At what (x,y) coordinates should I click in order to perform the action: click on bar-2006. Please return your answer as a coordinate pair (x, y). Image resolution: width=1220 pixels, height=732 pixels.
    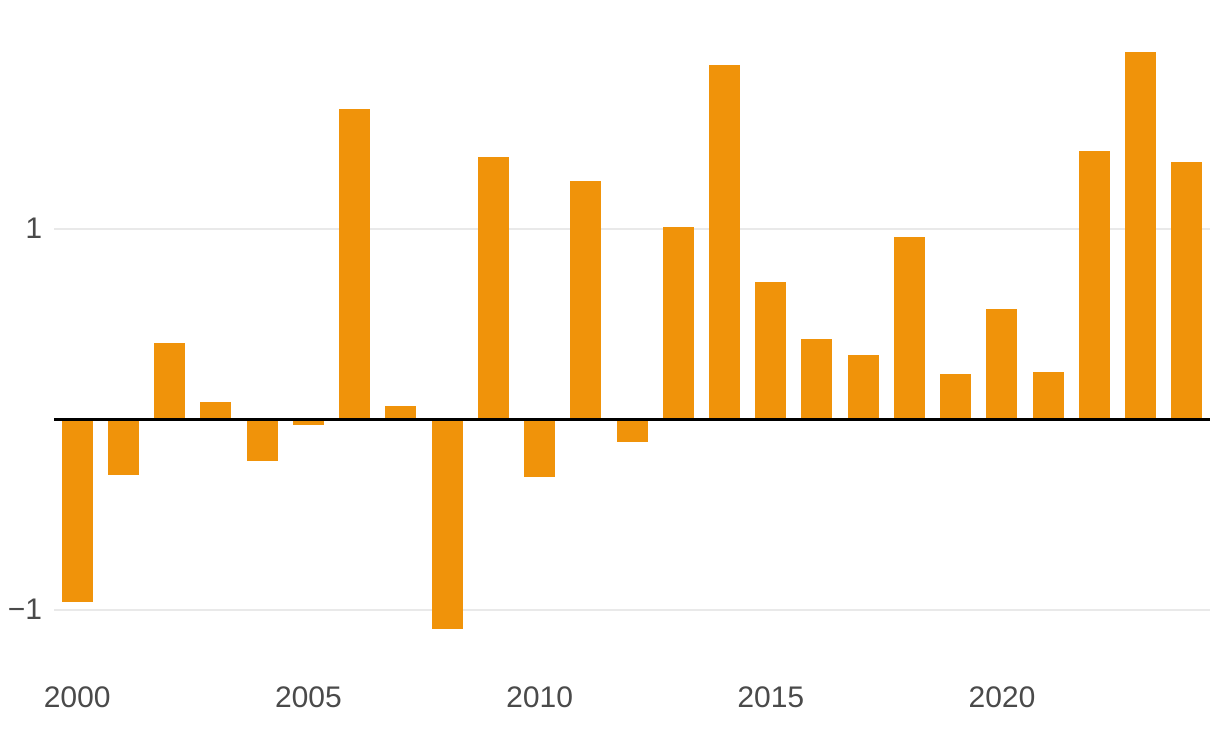
    Looking at the image, I should click on (355, 264).